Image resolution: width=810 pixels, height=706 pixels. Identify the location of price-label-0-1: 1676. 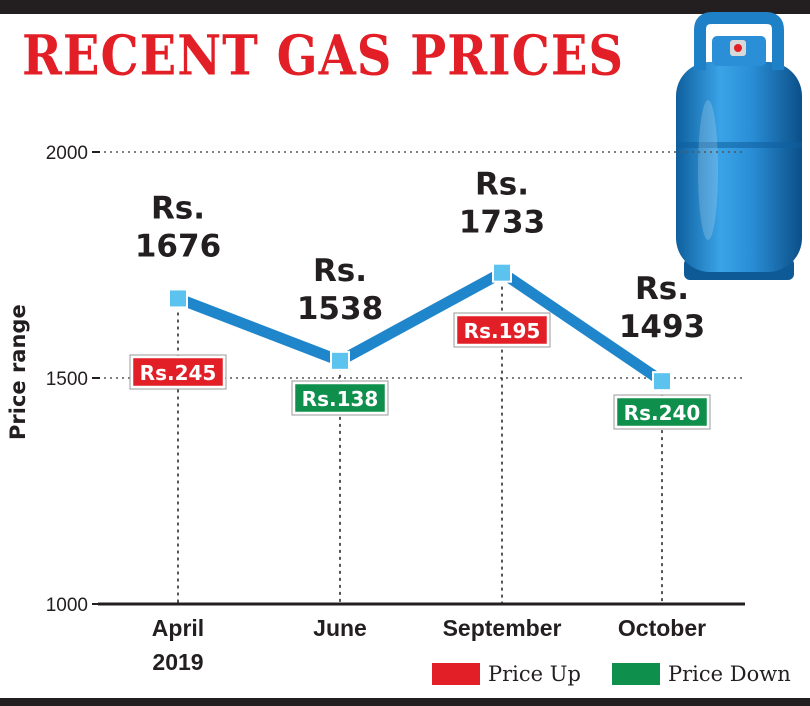
(178, 246).